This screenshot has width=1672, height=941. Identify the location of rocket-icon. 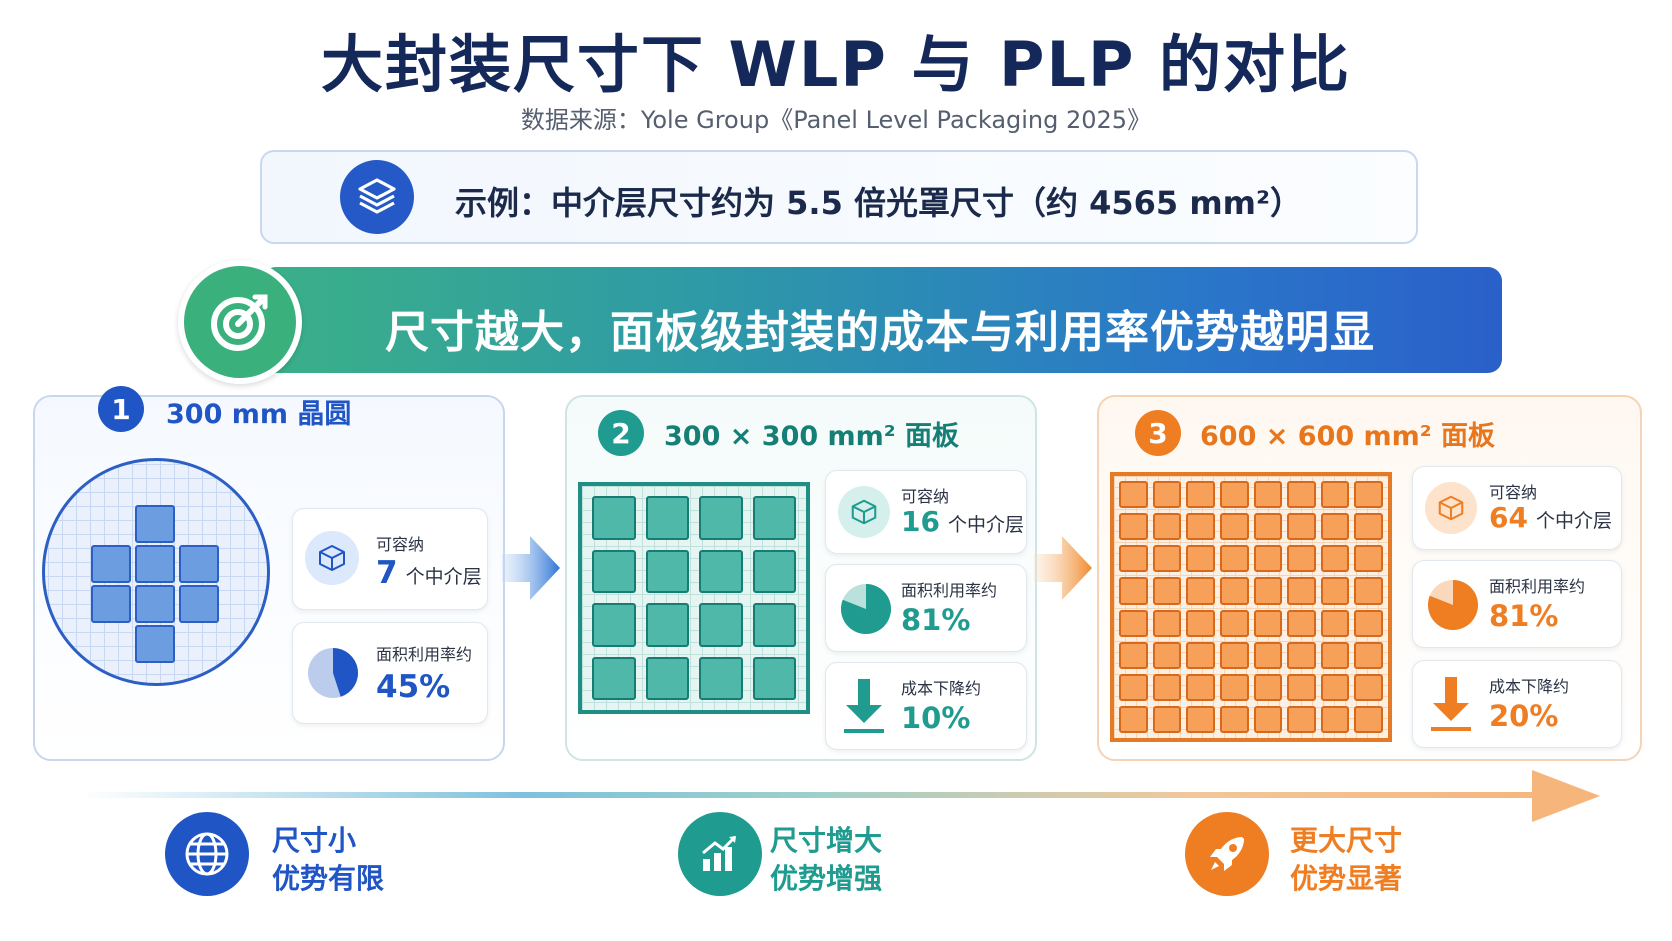
(1227, 854).